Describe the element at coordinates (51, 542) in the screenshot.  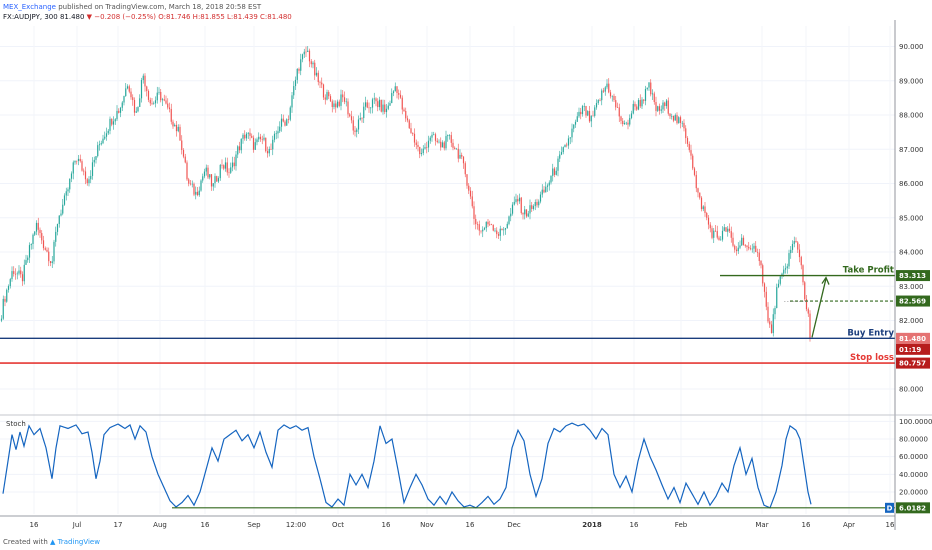
I see `footer: Created with ▲ TradingView` at that location.